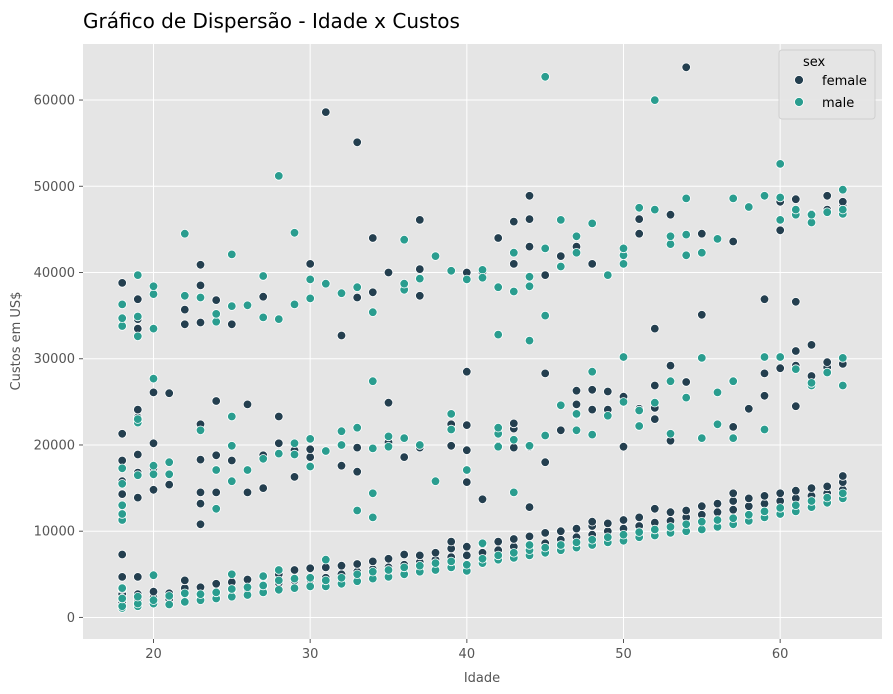 Image resolution: width=893 pixels, height=694 pixels. I want to click on legend-label-female: female, so click(844, 81).